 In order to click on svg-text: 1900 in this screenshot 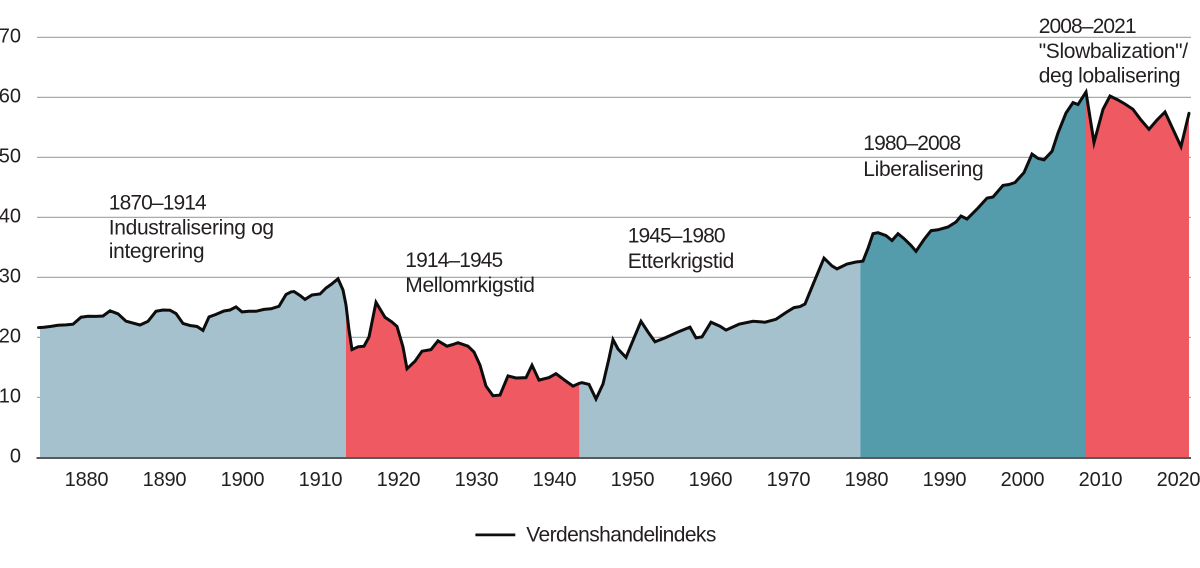, I will do `click(243, 480)`.